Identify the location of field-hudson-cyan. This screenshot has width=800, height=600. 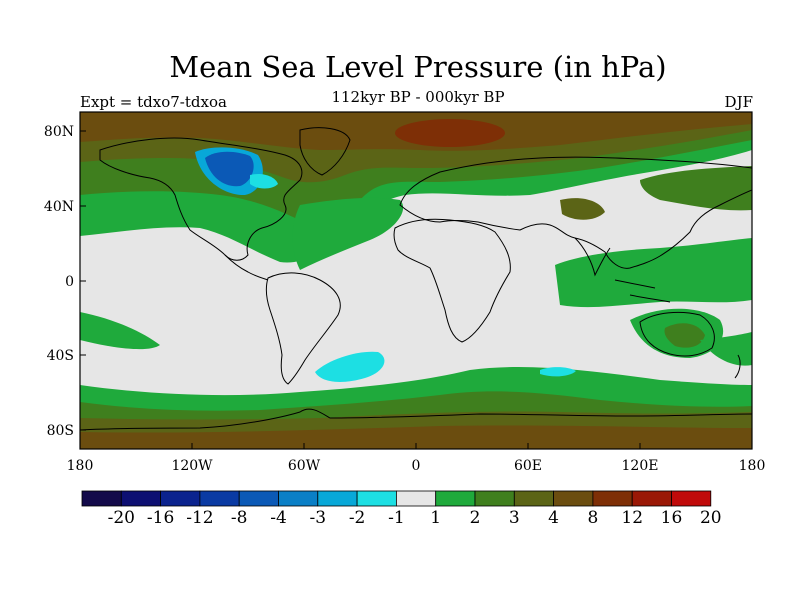
(264, 181).